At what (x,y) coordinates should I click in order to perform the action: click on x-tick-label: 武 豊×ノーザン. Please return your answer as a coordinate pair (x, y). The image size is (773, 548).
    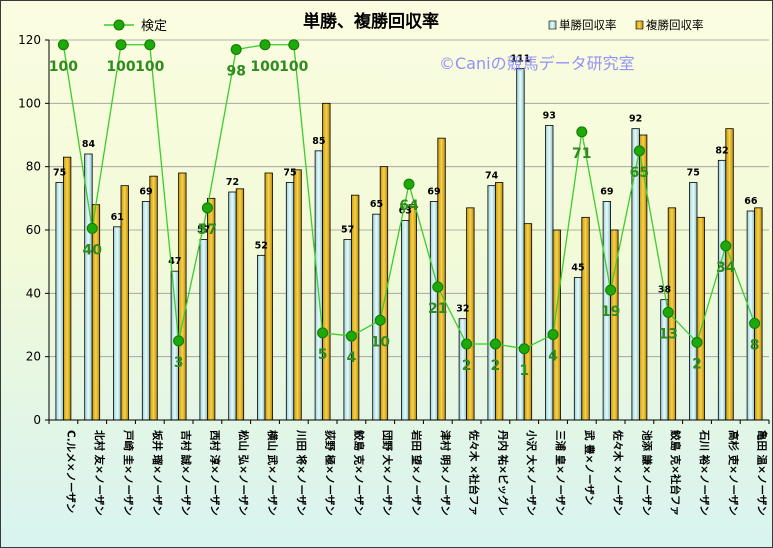
    Looking at the image, I should click on (589, 467).